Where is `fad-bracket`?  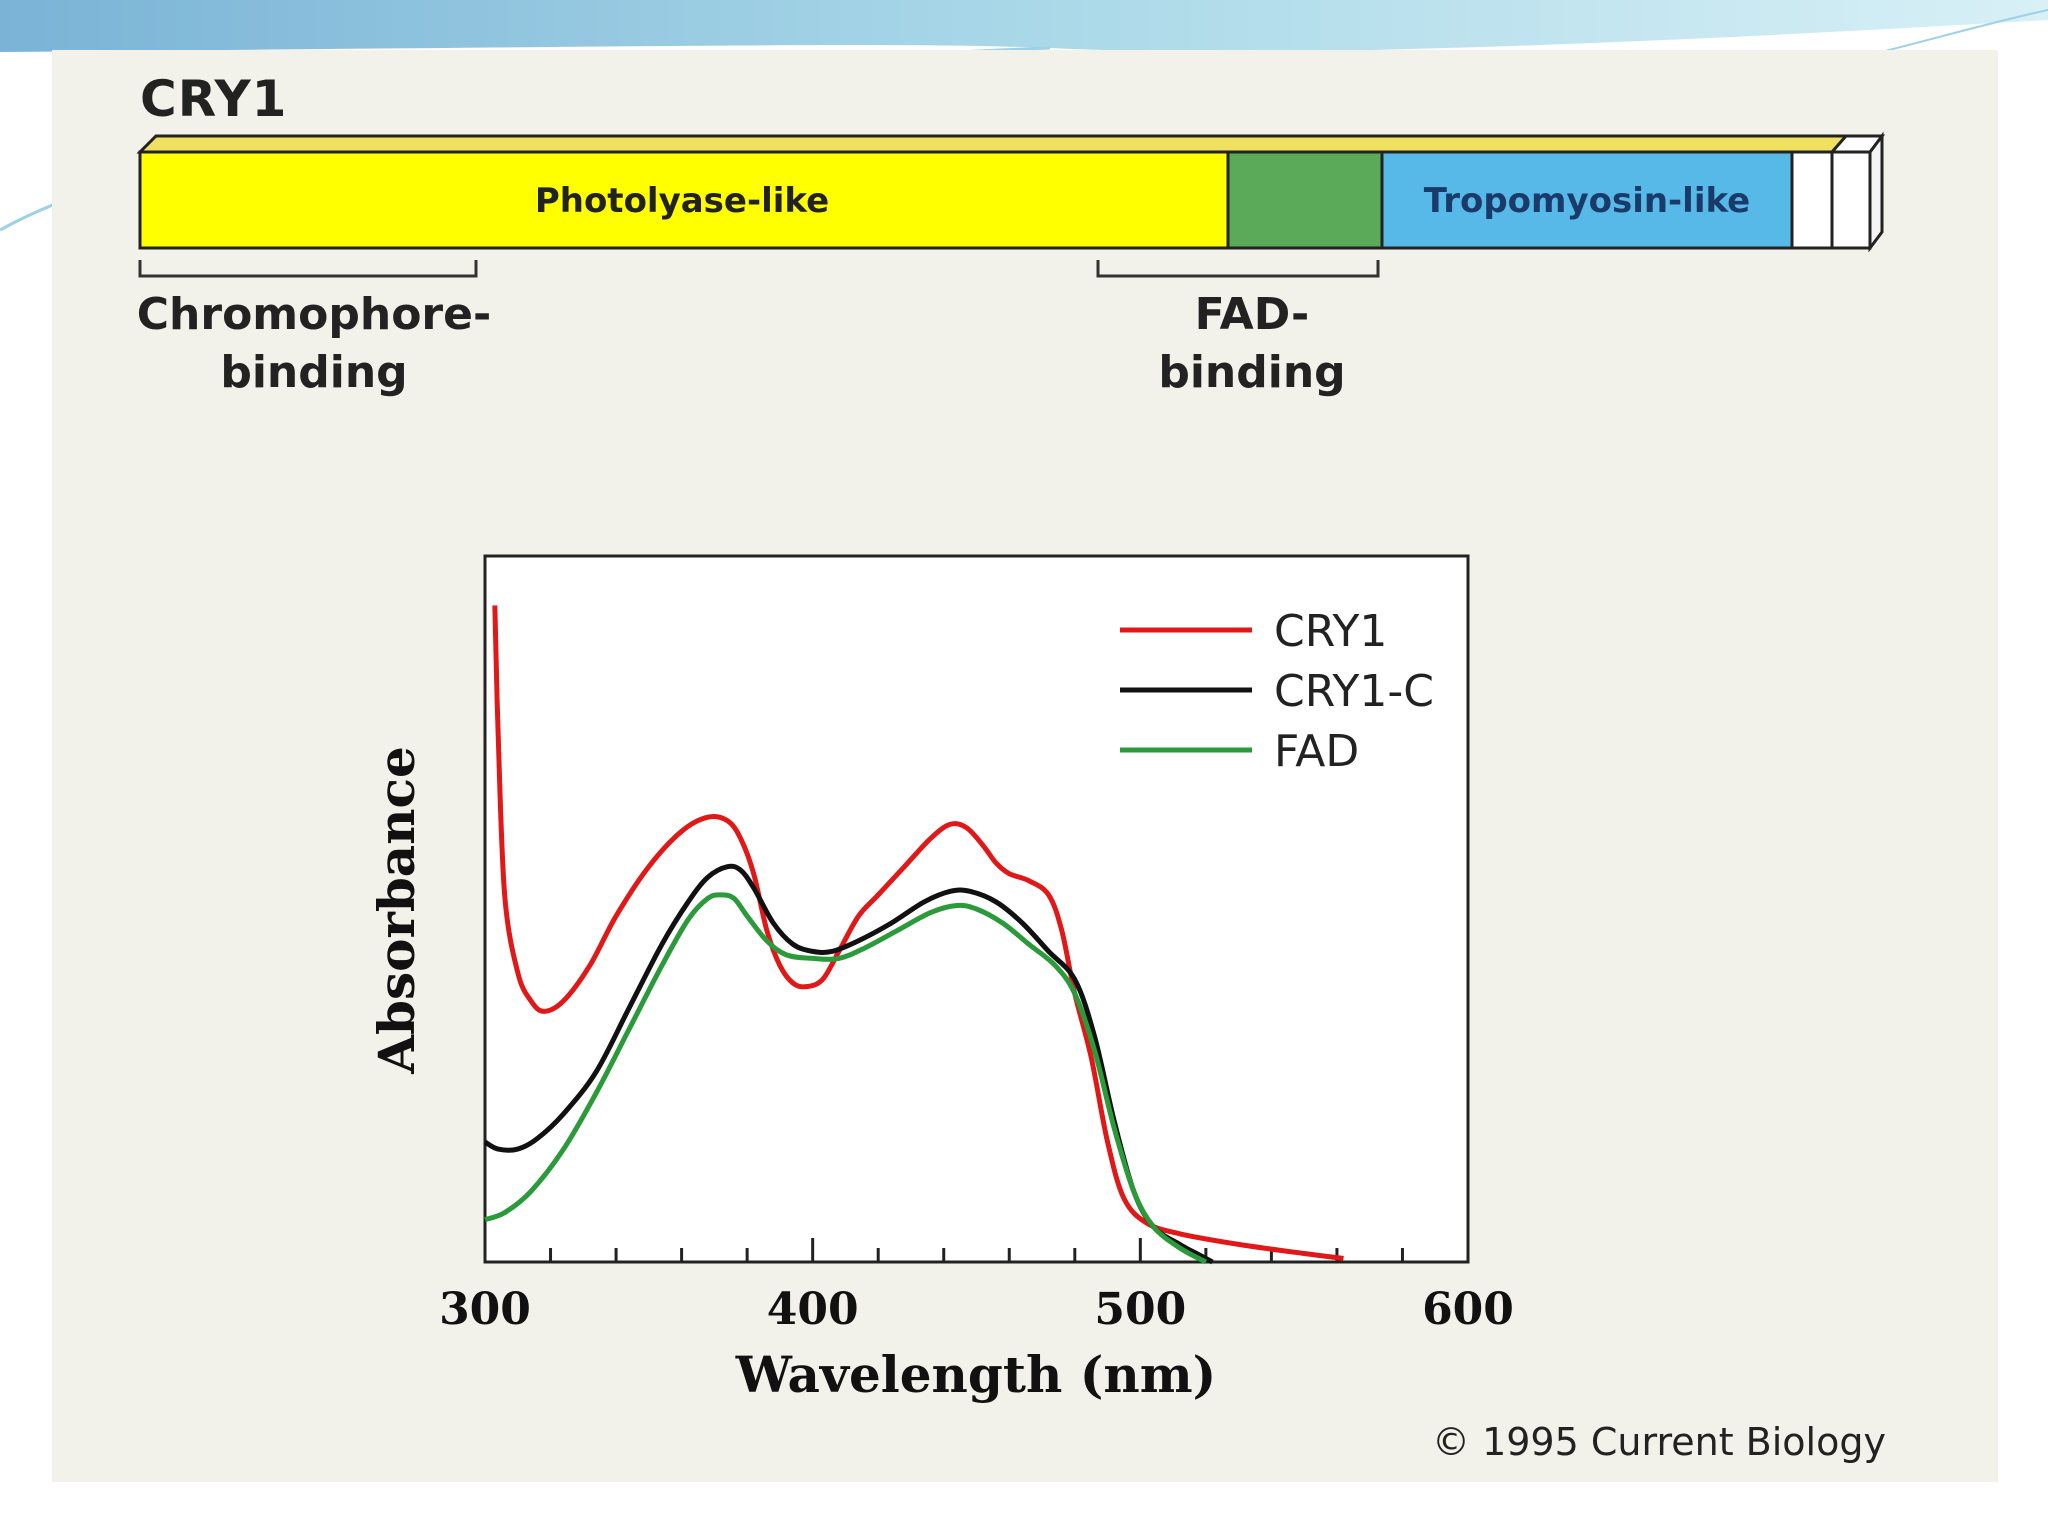
fad-bracket is located at coordinates (1238, 269).